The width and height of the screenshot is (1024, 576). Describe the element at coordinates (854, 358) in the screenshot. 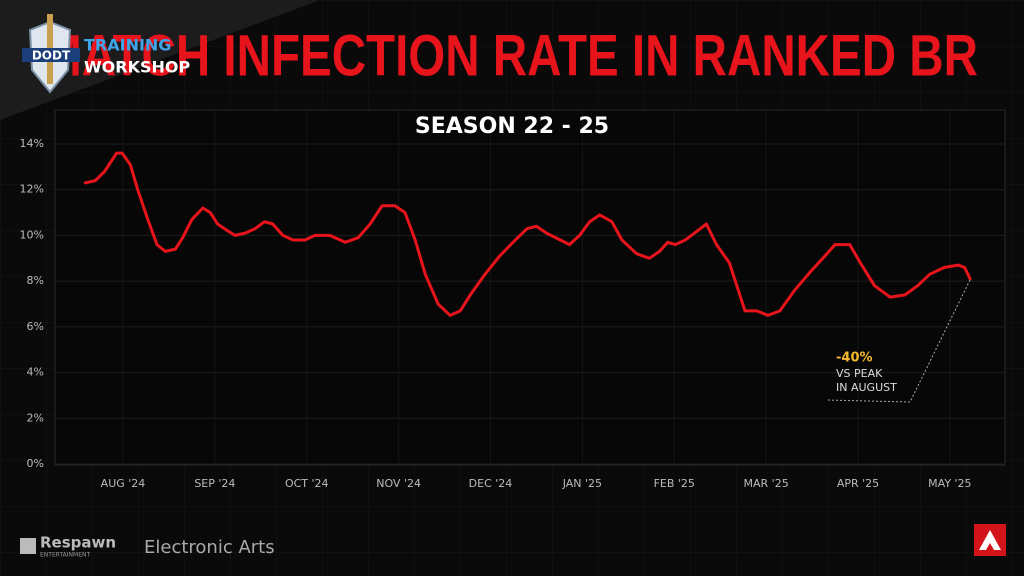

I see `annotation-value: -40%` at that location.